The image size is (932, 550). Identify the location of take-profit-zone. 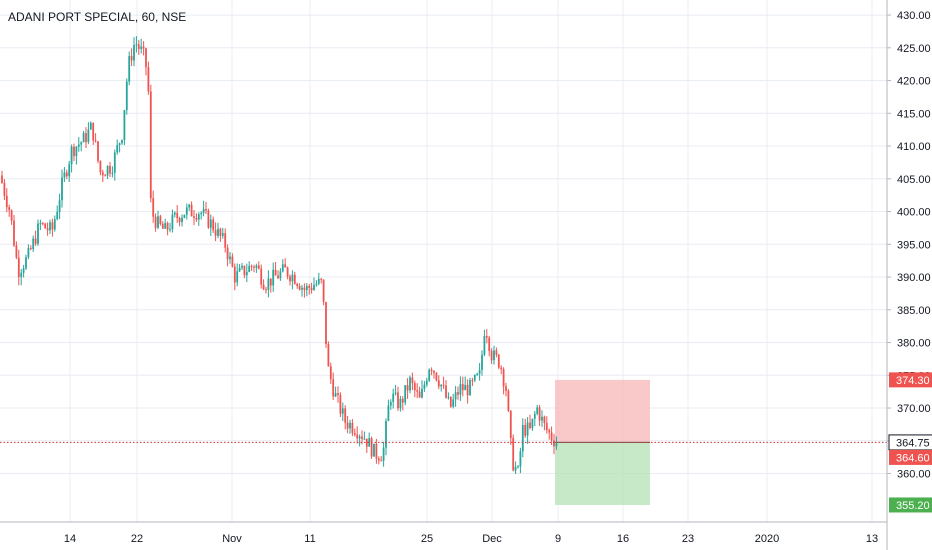
(602, 473).